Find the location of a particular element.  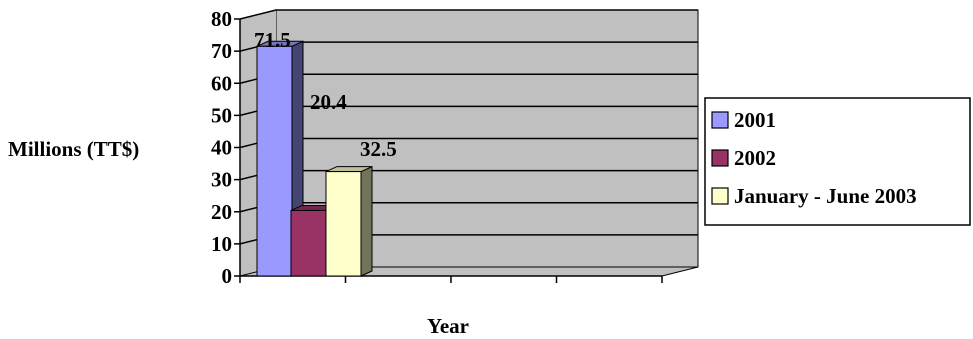

y-tick-label: 60 is located at coordinates (221, 83).